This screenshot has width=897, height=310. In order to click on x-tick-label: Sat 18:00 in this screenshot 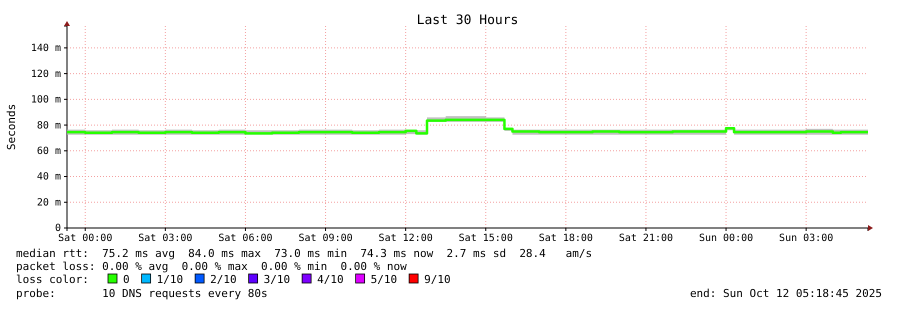, I will do `click(565, 238)`.